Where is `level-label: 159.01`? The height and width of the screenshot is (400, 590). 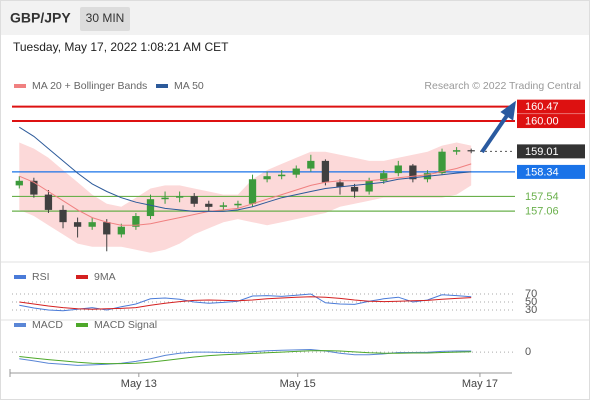
level-label: 159.01 is located at coordinates (542, 152).